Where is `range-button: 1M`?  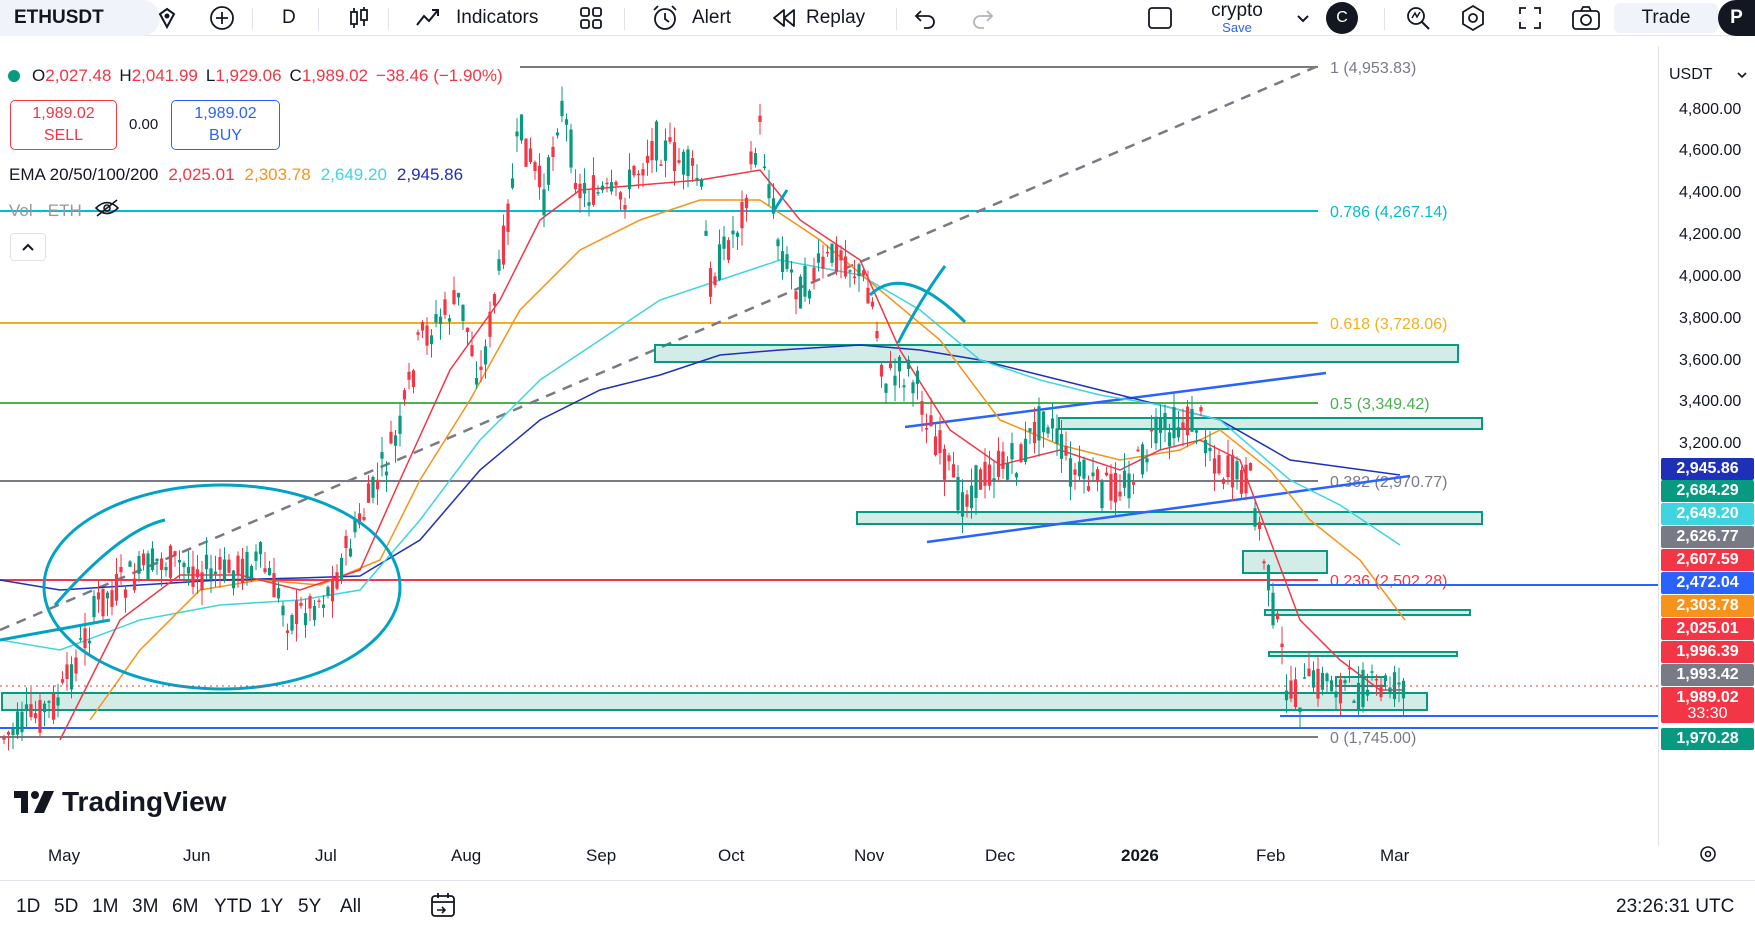 range-button: 1M is located at coordinates (105, 906).